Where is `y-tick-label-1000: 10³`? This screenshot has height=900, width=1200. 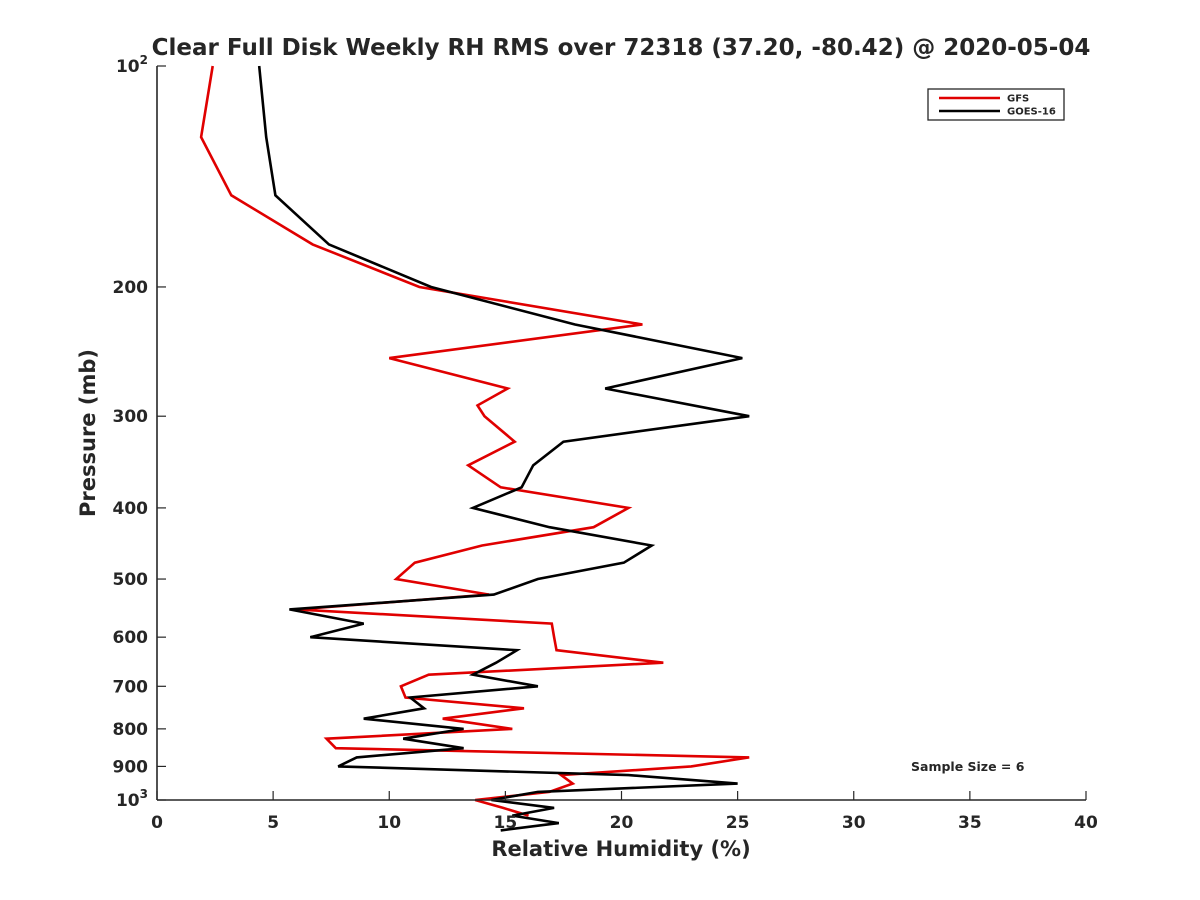
y-tick-label-1000: 10³ is located at coordinates (132, 799).